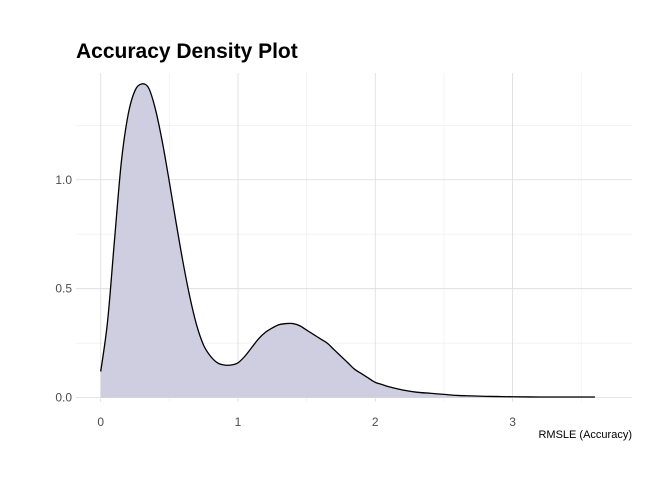 This screenshot has width=672, height=480. Describe the element at coordinates (375, 422) in the screenshot. I see `x-tick-label: 2` at that location.